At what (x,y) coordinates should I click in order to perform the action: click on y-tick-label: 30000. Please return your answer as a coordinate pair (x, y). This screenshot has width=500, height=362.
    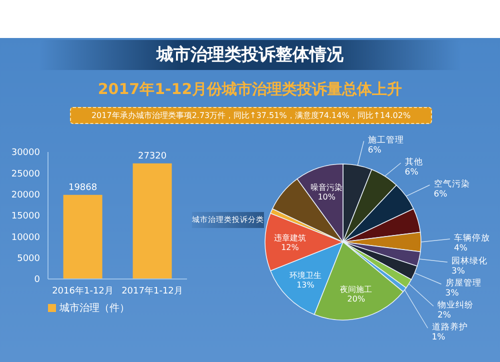
    Looking at the image, I should click on (25, 153).